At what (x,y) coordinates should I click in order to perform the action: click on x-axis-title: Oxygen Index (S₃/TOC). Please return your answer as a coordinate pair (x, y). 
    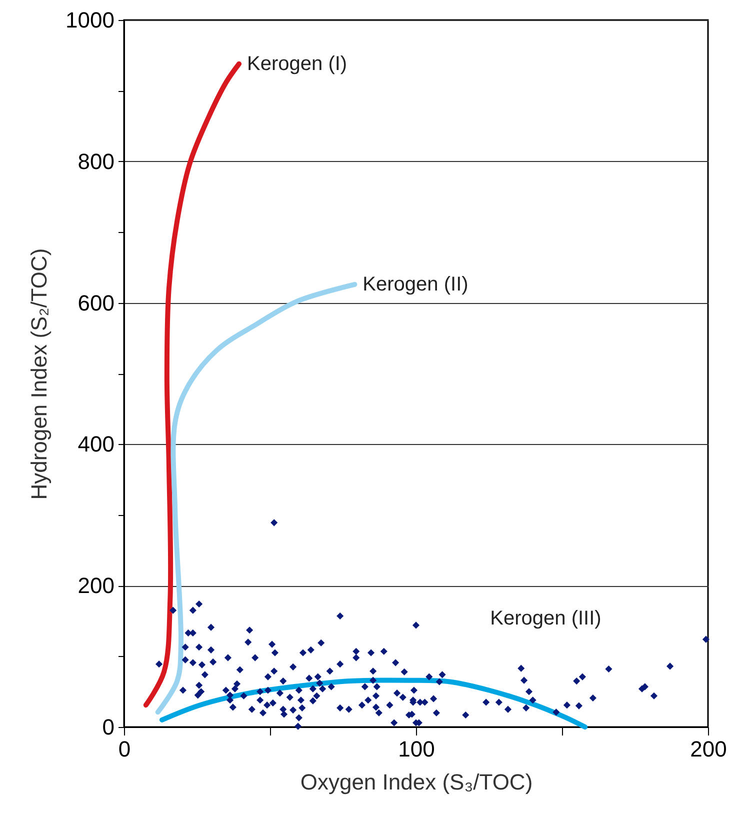
    Looking at the image, I should click on (416, 782).